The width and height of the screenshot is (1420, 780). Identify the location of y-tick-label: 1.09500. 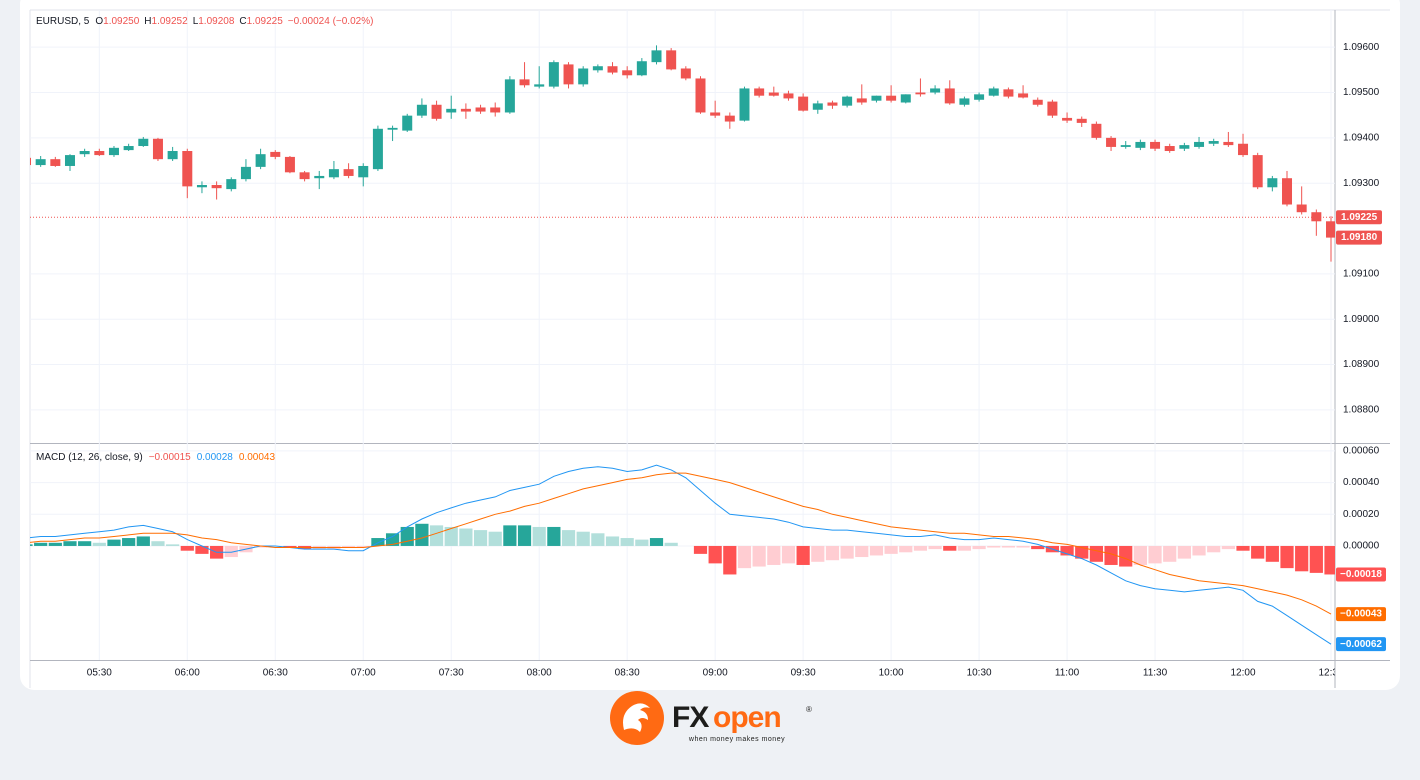
(1361, 92).